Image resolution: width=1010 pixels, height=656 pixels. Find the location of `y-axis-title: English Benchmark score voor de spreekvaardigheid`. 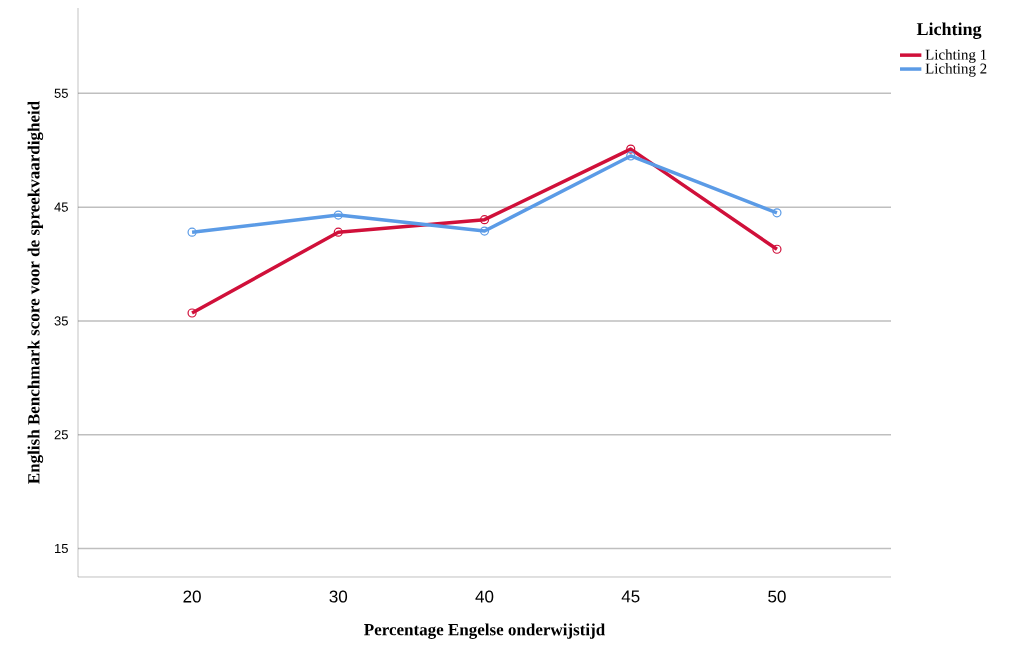

y-axis-title: English Benchmark score voor de spreekvaardigheid is located at coordinates (35, 292).